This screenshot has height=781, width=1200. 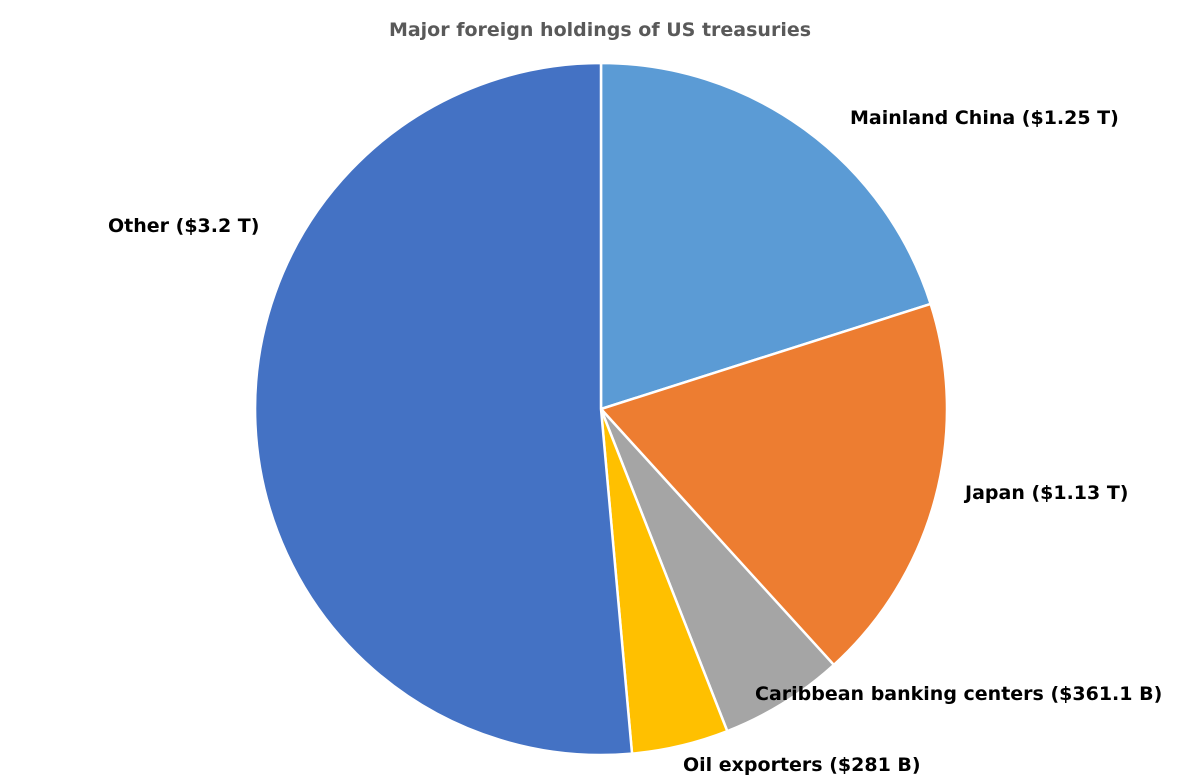 What do you see at coordinates (766, 236) in the screenshot?
I see `pie-slice-mainland-china` at bounding box center [766, 236].